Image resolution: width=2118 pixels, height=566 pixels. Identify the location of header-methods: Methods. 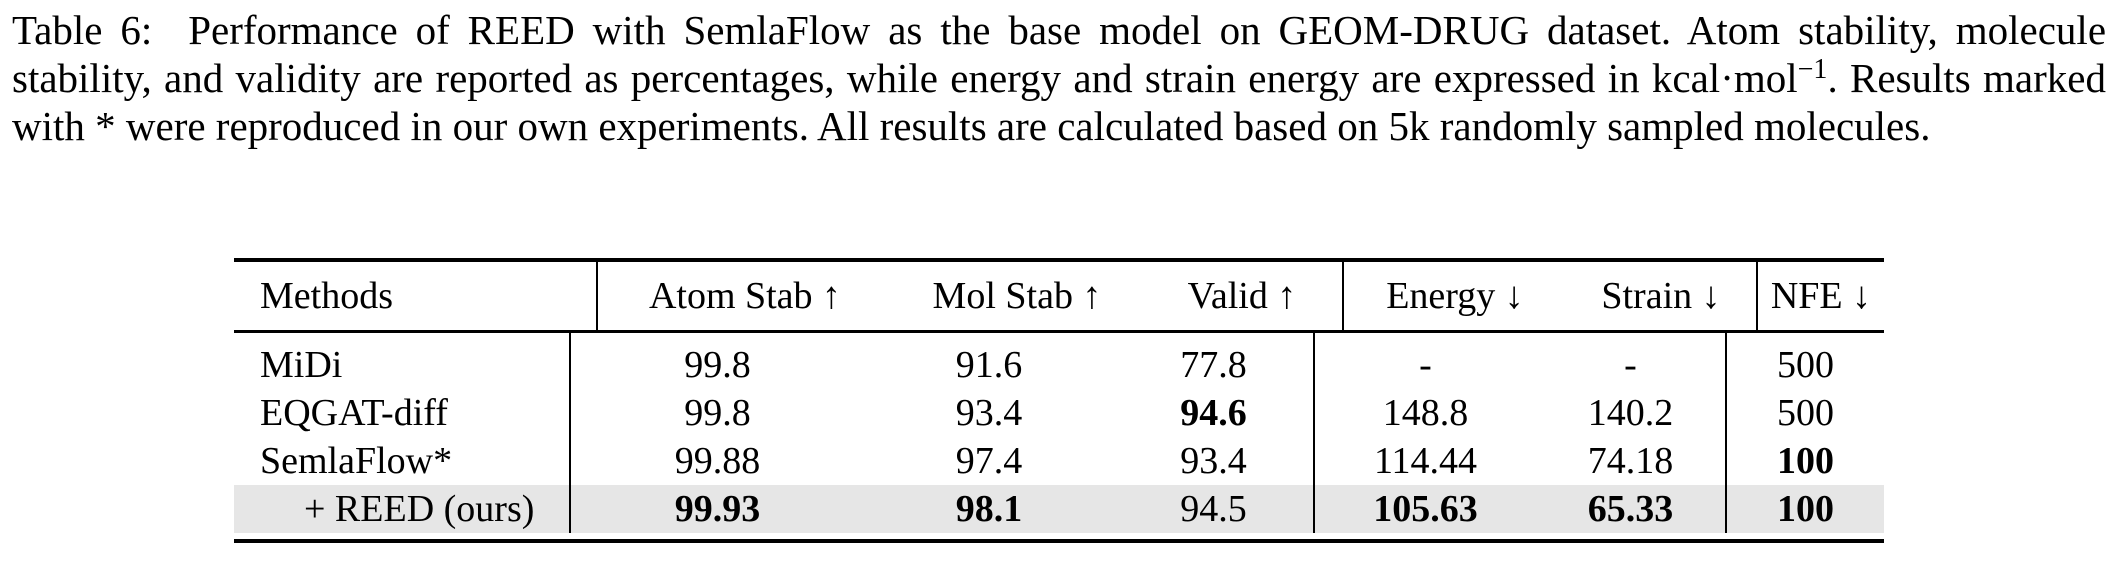
(326, 296).